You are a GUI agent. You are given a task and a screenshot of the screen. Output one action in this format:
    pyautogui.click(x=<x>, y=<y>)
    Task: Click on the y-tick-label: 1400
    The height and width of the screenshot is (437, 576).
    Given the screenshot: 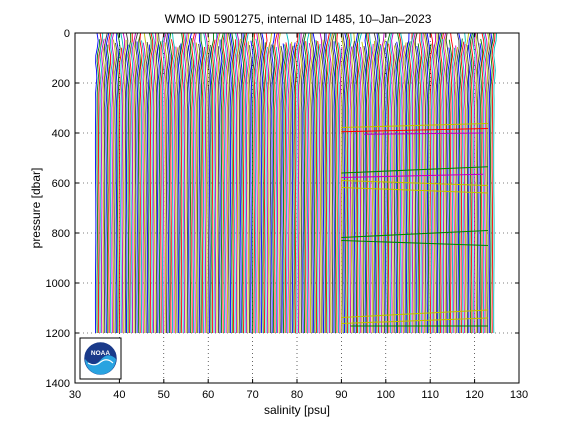 What is the action you would take?
    pyautogui.click(x=58, y=384)
    